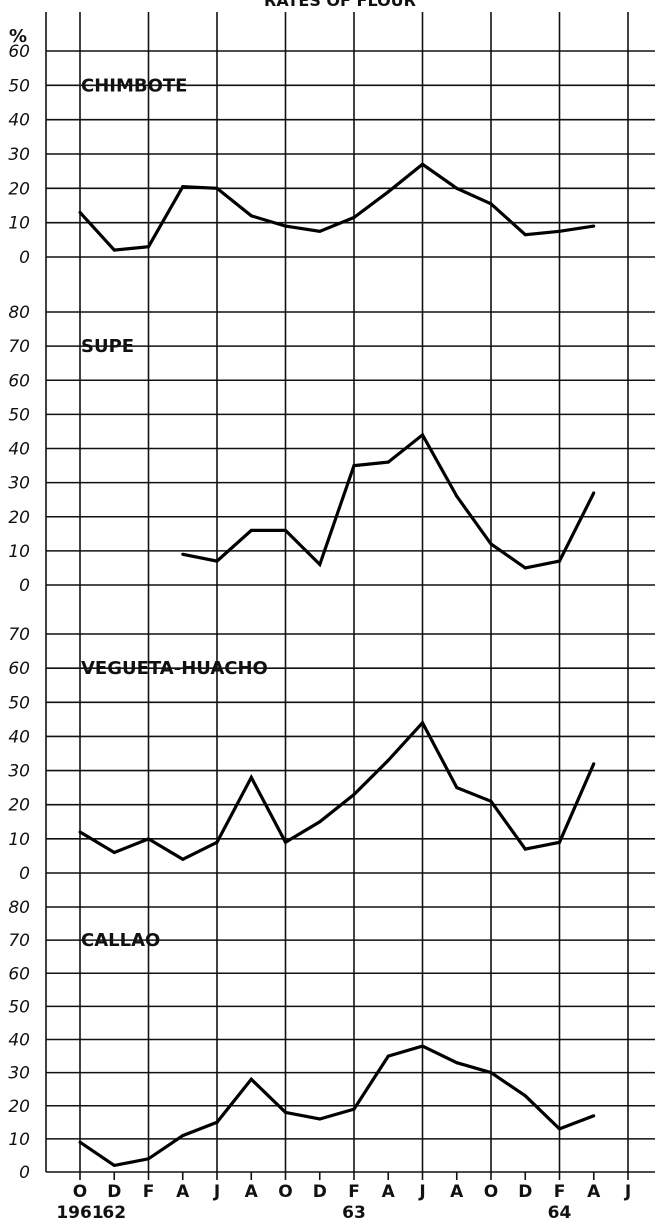 The width and height of the screenshot is (658, 1225). I want to click on y-unit-label: %, so click(18, 36).